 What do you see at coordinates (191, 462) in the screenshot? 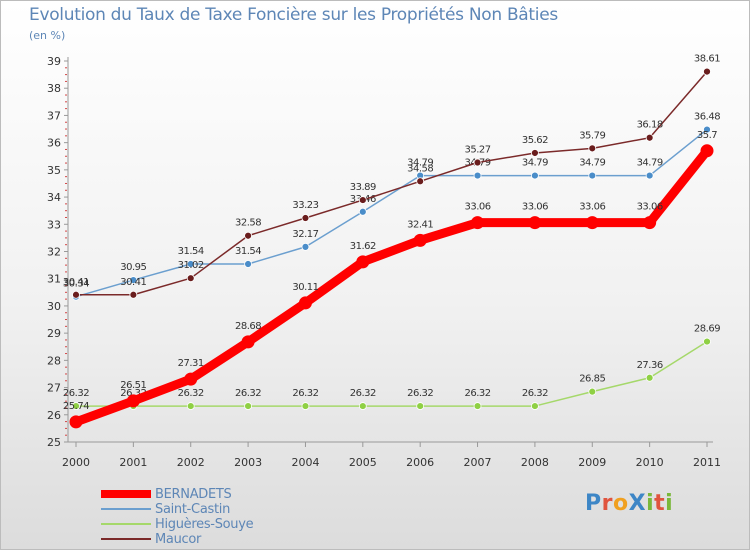
I see `x-tick-label: 2002` at bounding box center [191, 462].